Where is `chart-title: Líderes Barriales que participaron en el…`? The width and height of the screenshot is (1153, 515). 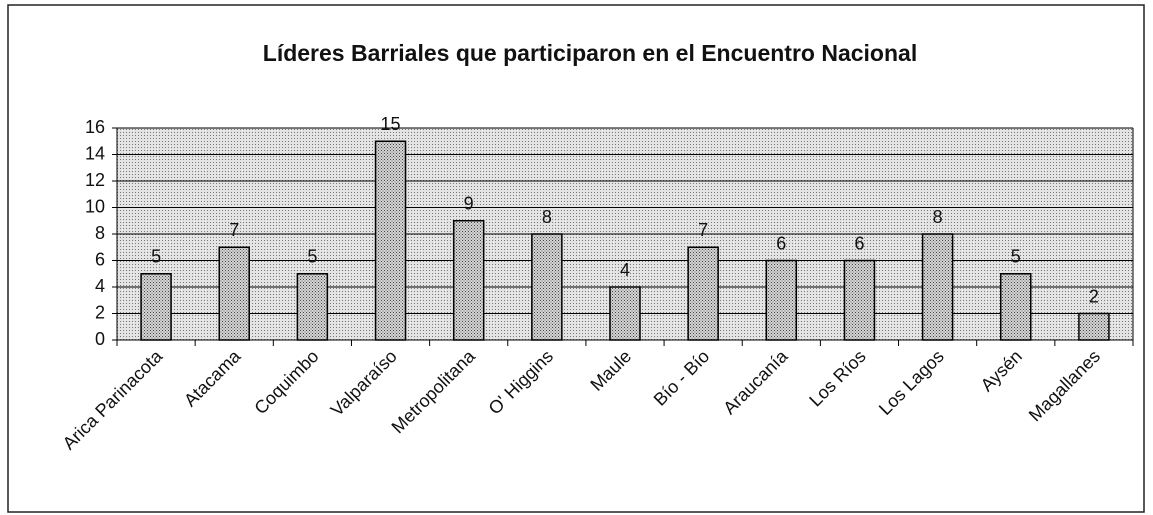 chart-title: Líderes Barriales que participaron en el… is located at coordinates (590, 53).